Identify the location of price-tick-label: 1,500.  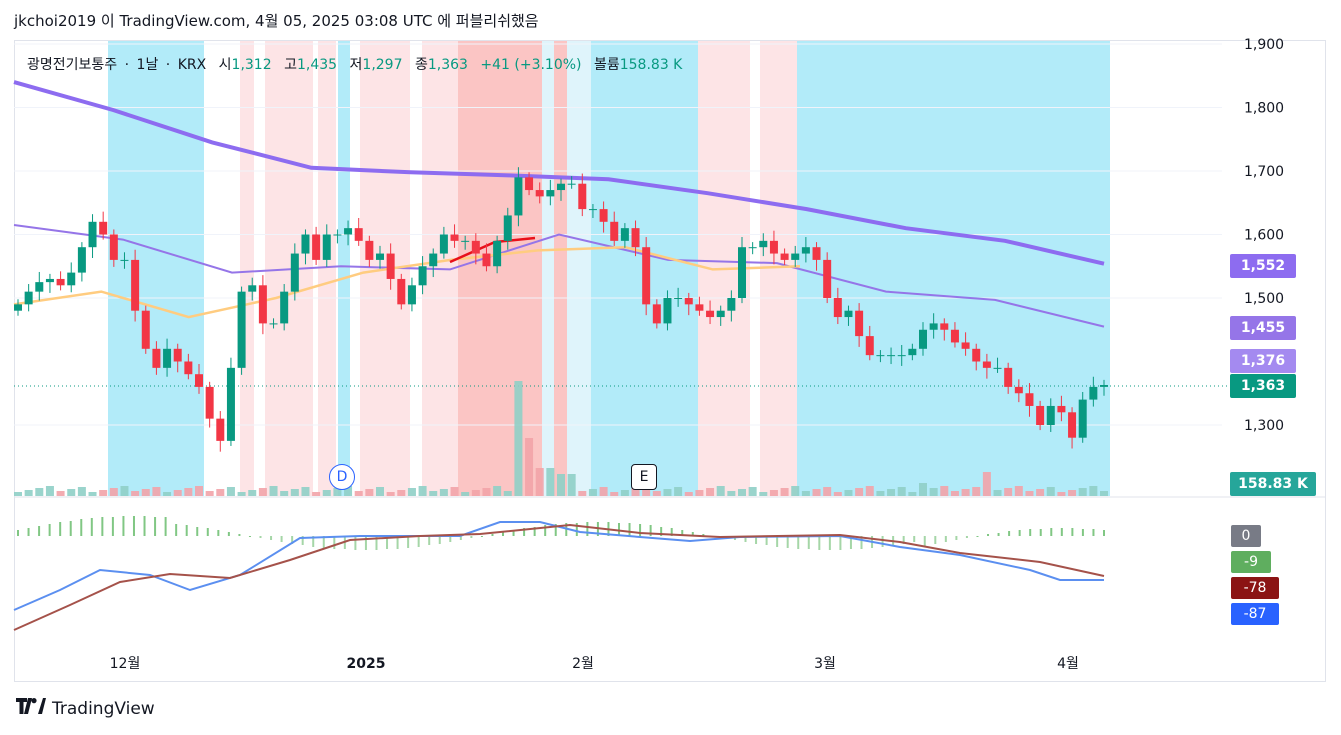
(1264, 299).